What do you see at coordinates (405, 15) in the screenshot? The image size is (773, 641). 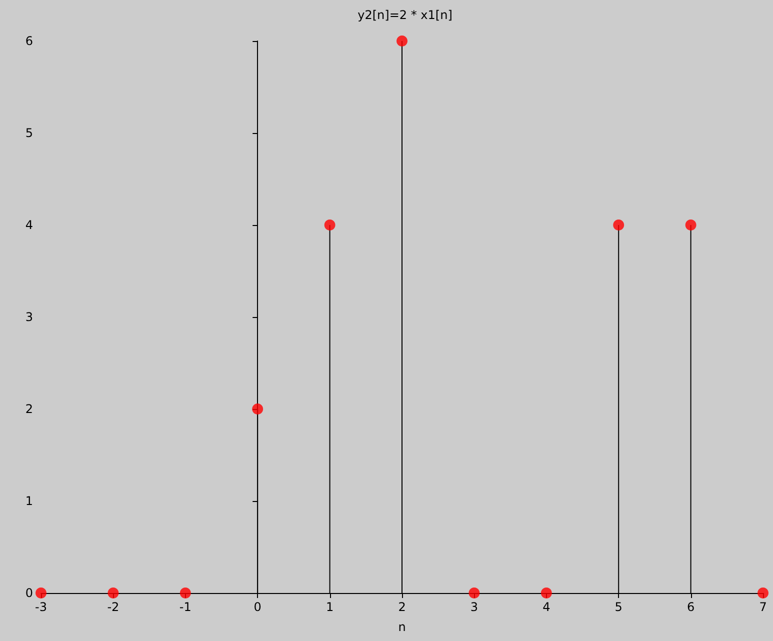 I see `chart-title: y2[n]=2 * x1[n]` at bounding box center [405, 15].